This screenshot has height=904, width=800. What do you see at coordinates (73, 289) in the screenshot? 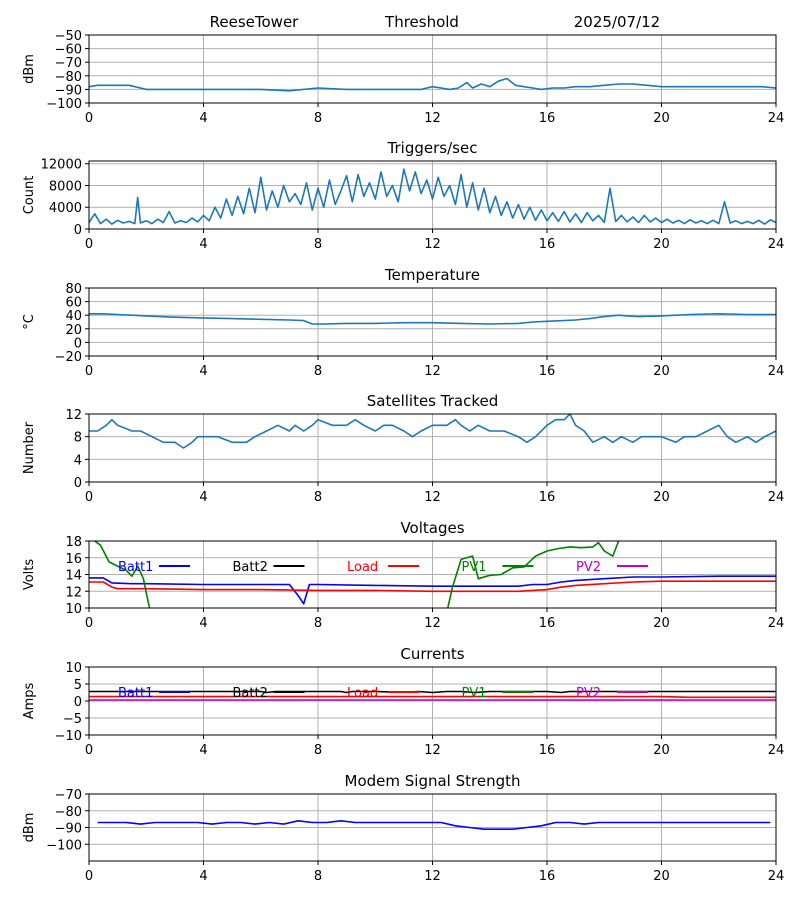
I see `y-tick-label: 80` at bounding box center [73, 289].